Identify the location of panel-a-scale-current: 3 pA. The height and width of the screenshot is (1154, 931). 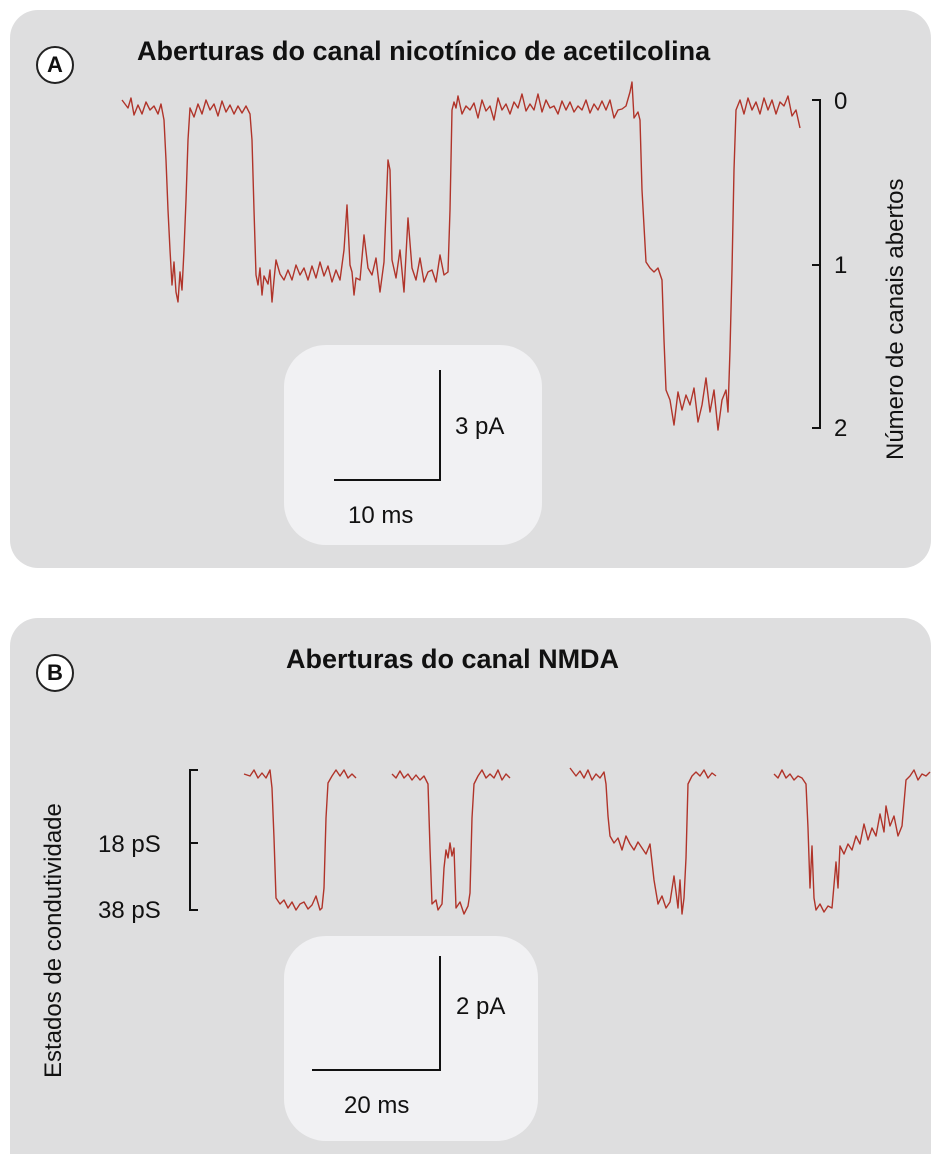
(480, 426).